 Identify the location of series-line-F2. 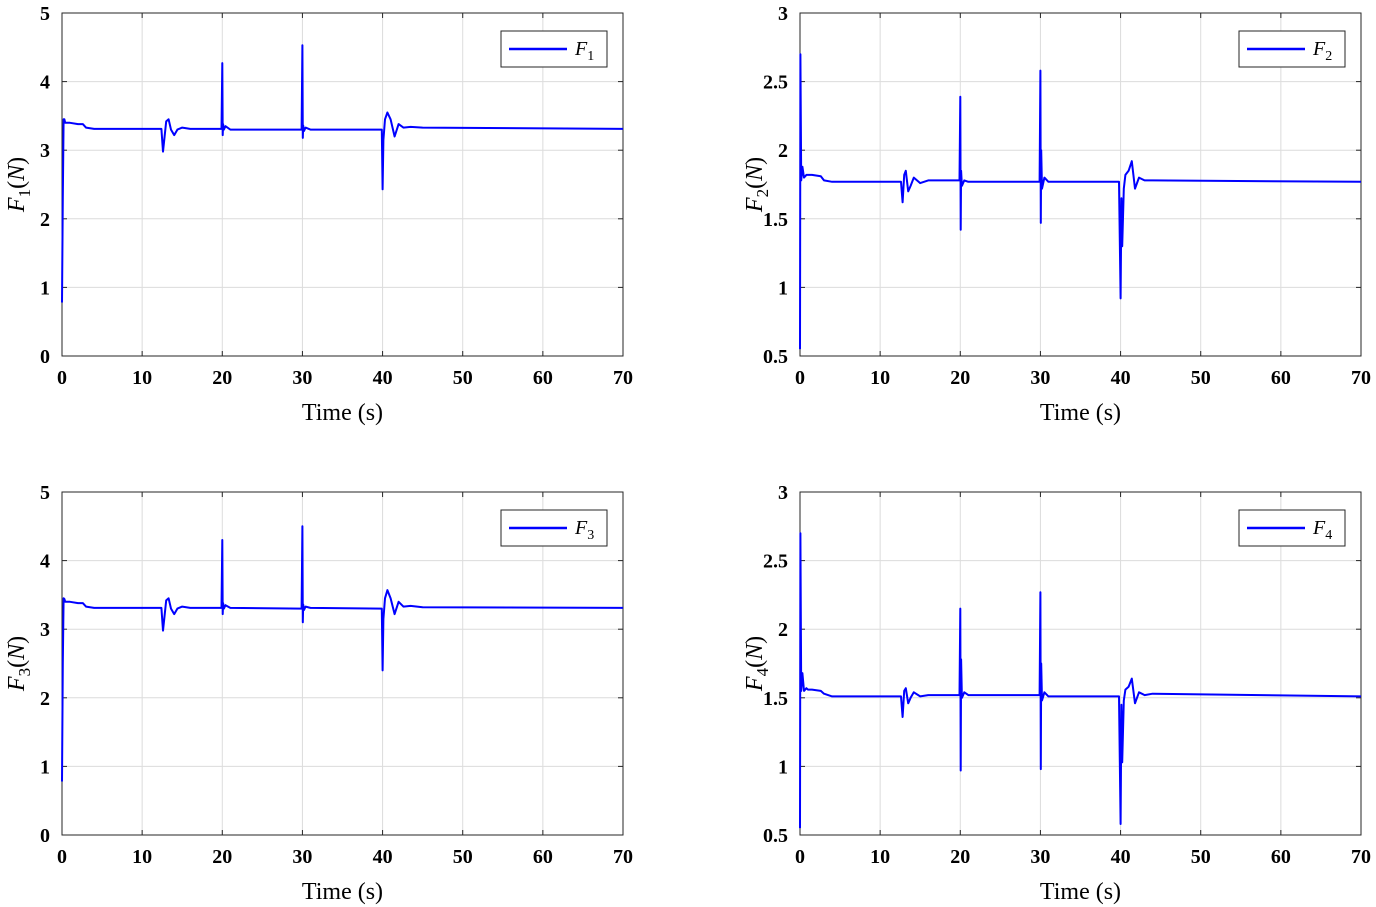
(1080, 201).